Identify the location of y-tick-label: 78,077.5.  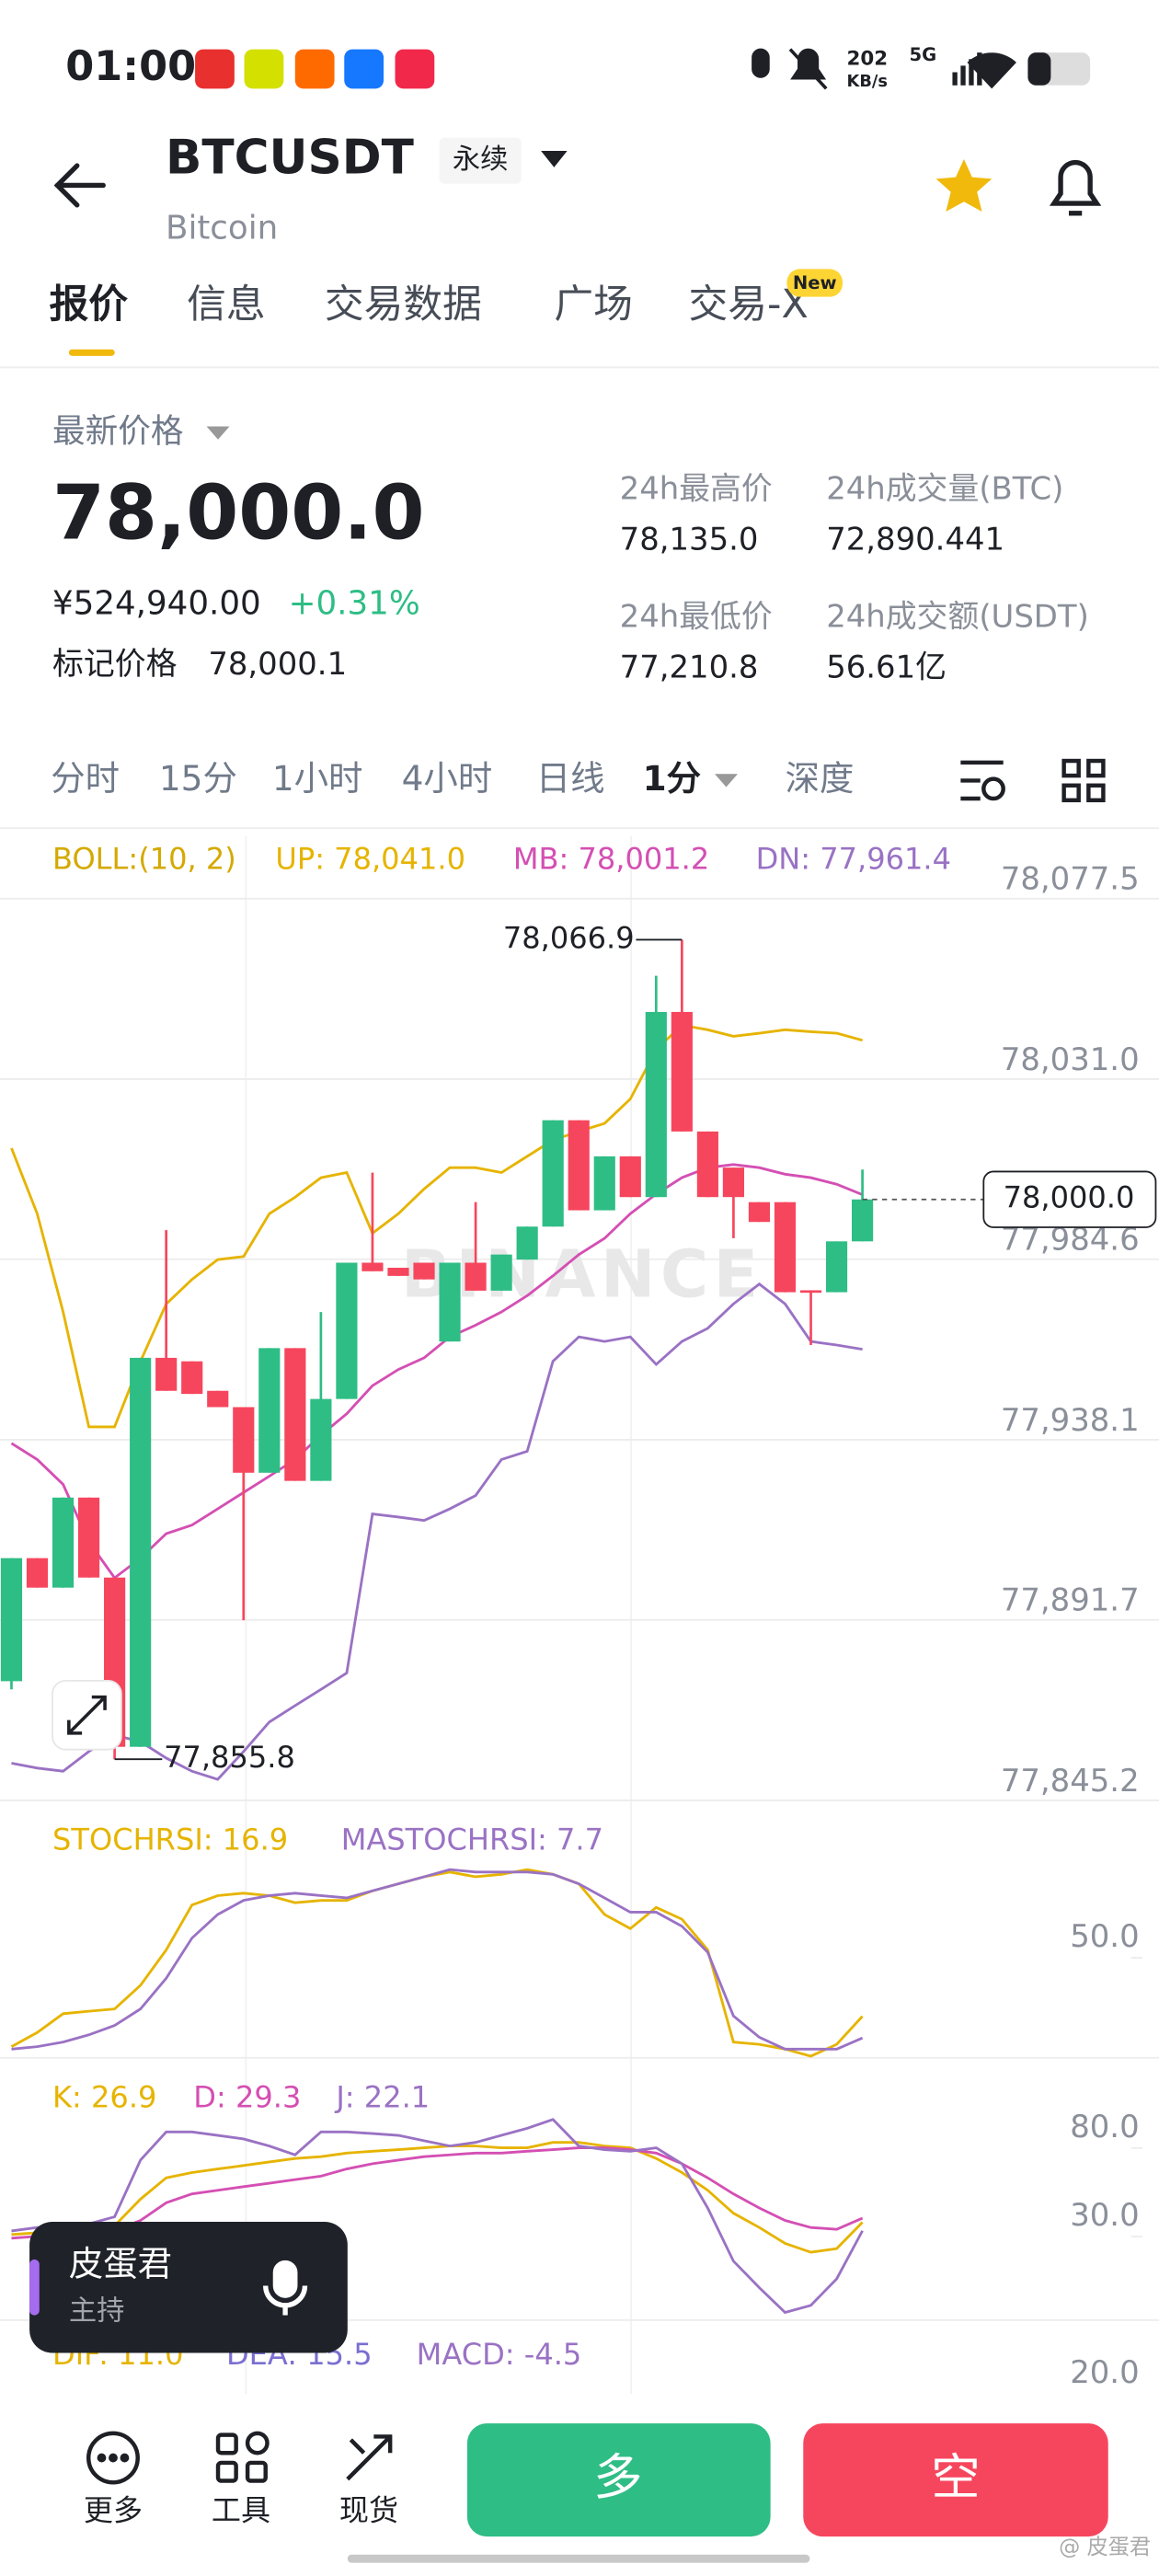
(1070, 879).